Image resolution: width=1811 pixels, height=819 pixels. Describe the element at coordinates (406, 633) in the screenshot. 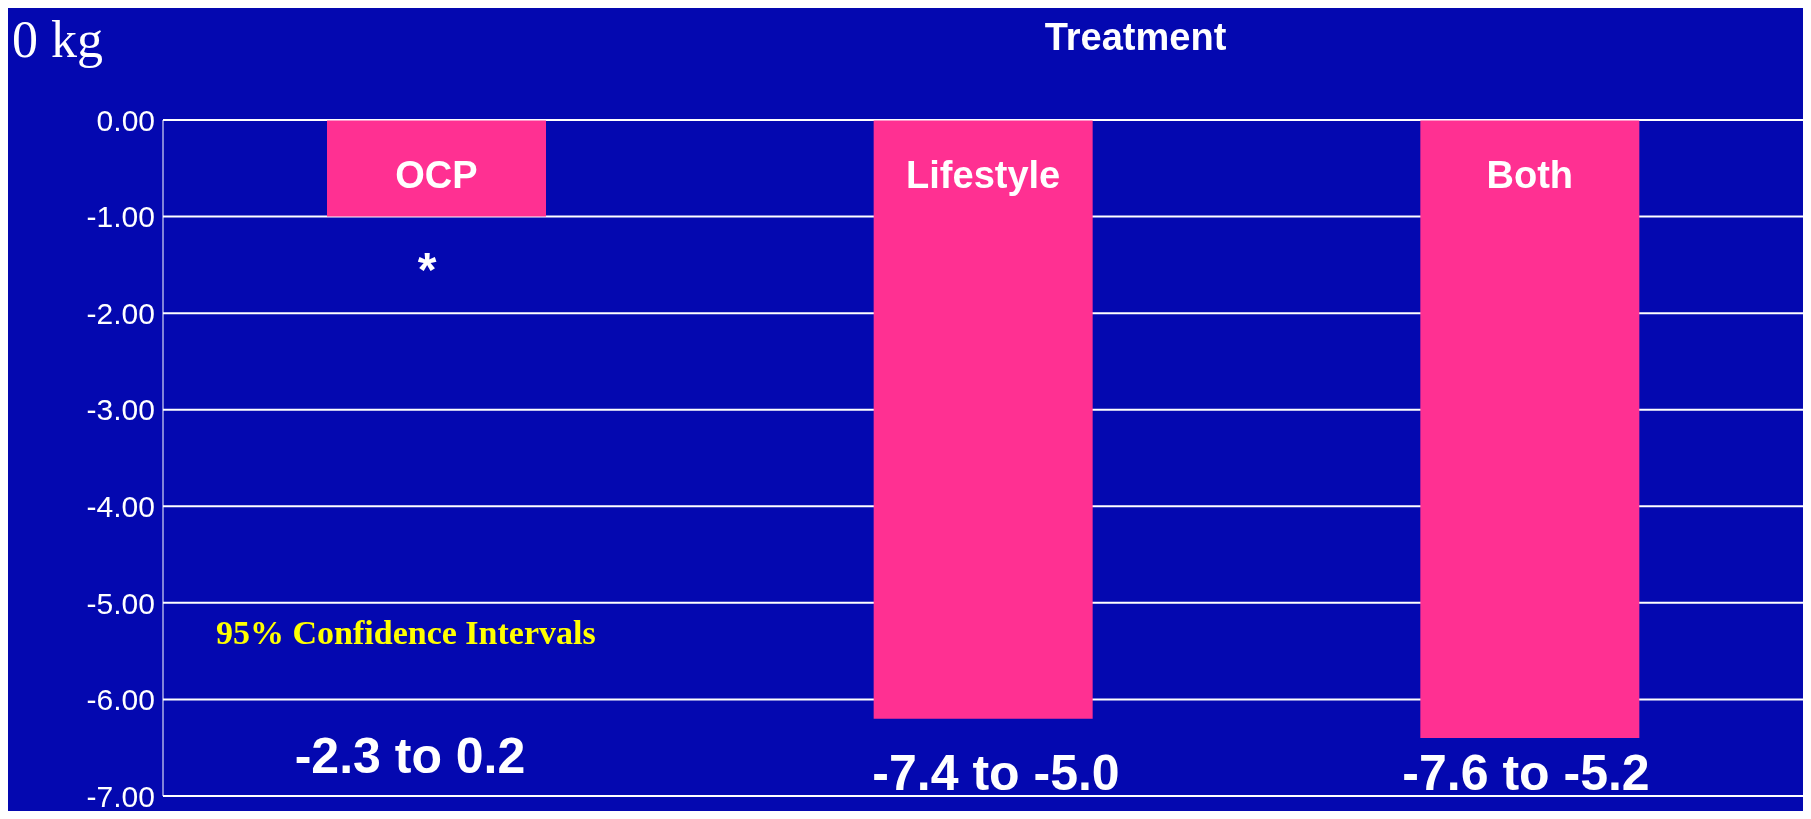

I see `annotation: 95% Confidence Intervals` at that location.